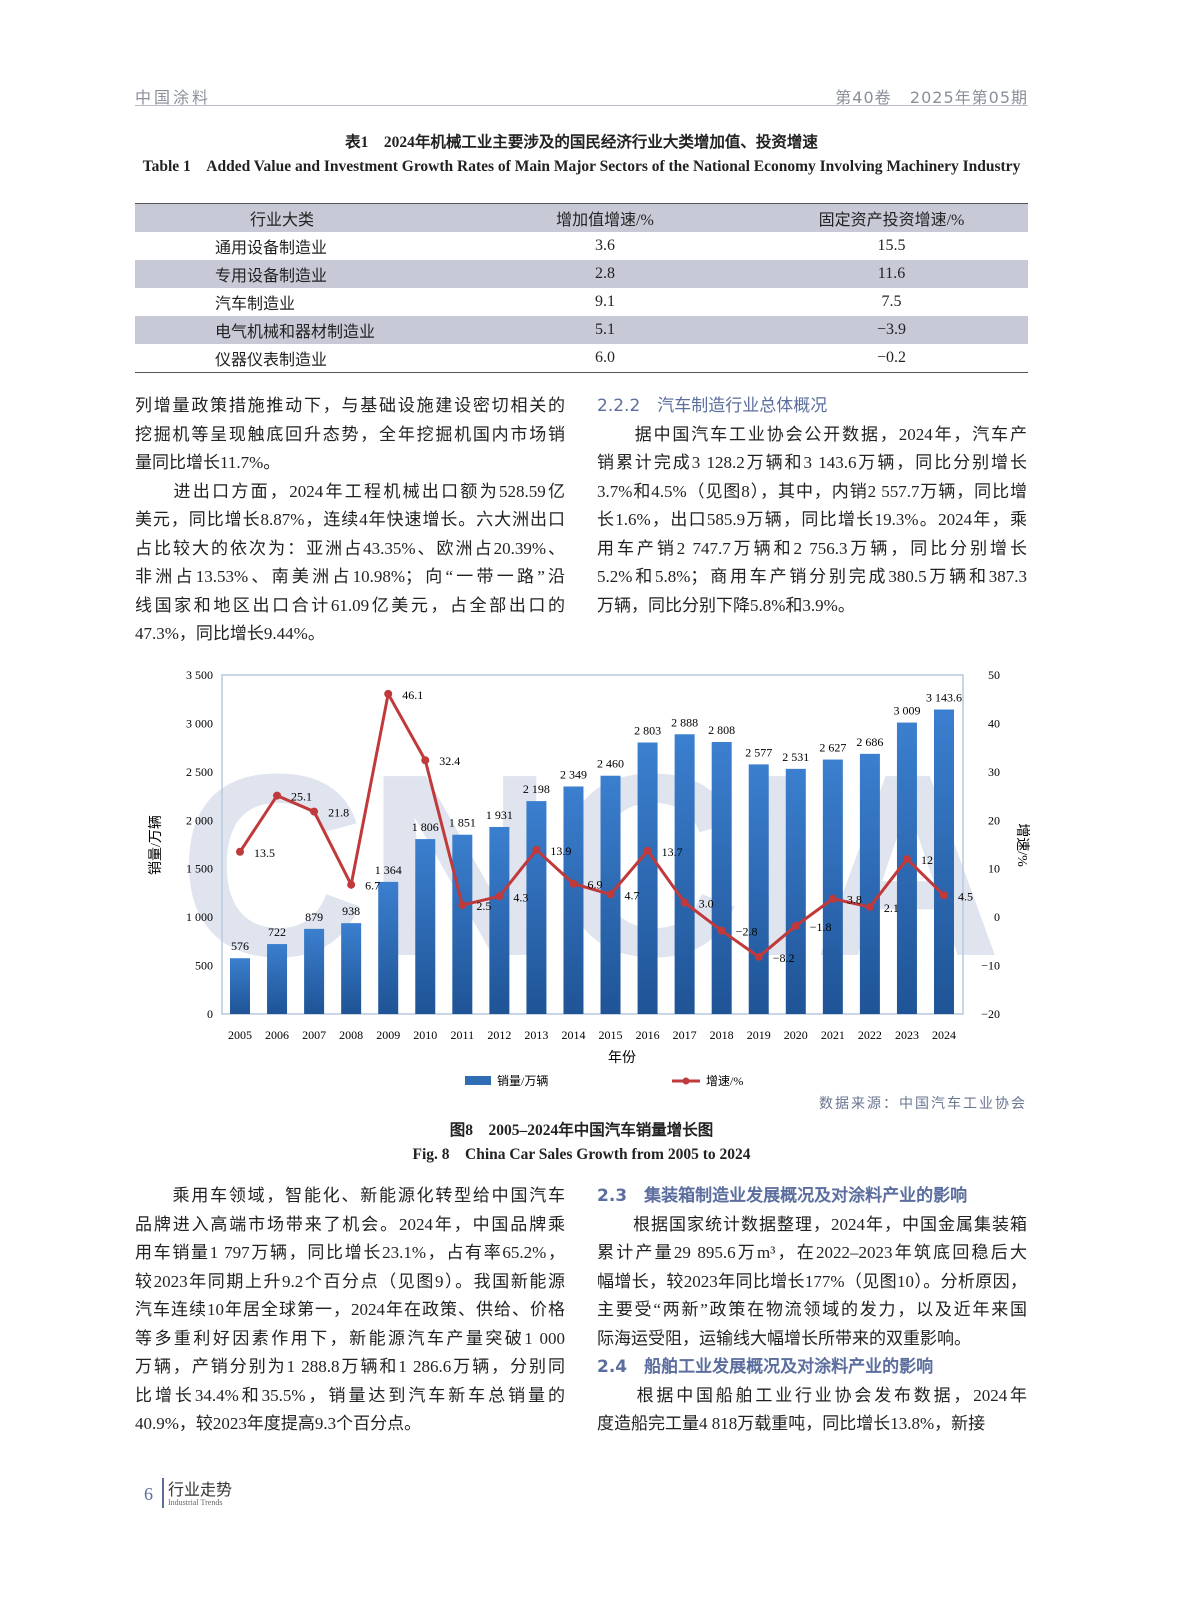 The image size is (1187, 1600). I want to click on x-tick-label: 2013, so click(536, 1035).